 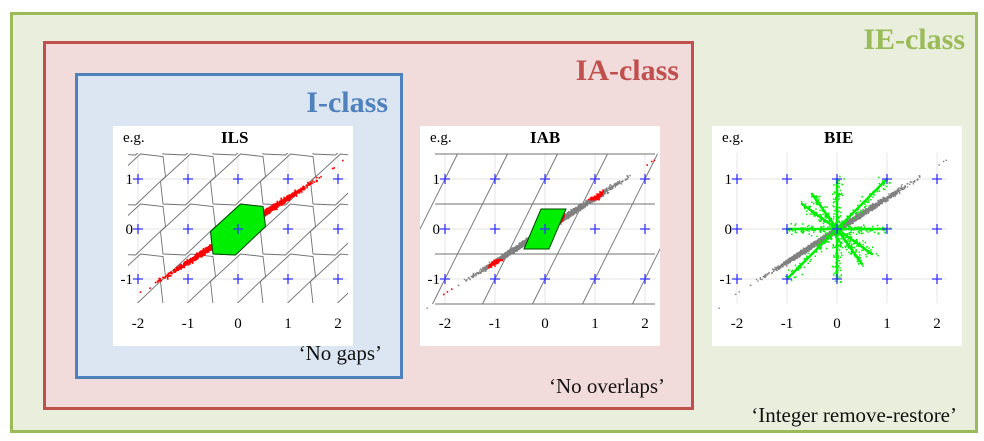 I want to click on ils-y-tick-label: -1, so click(x=127, y=280).